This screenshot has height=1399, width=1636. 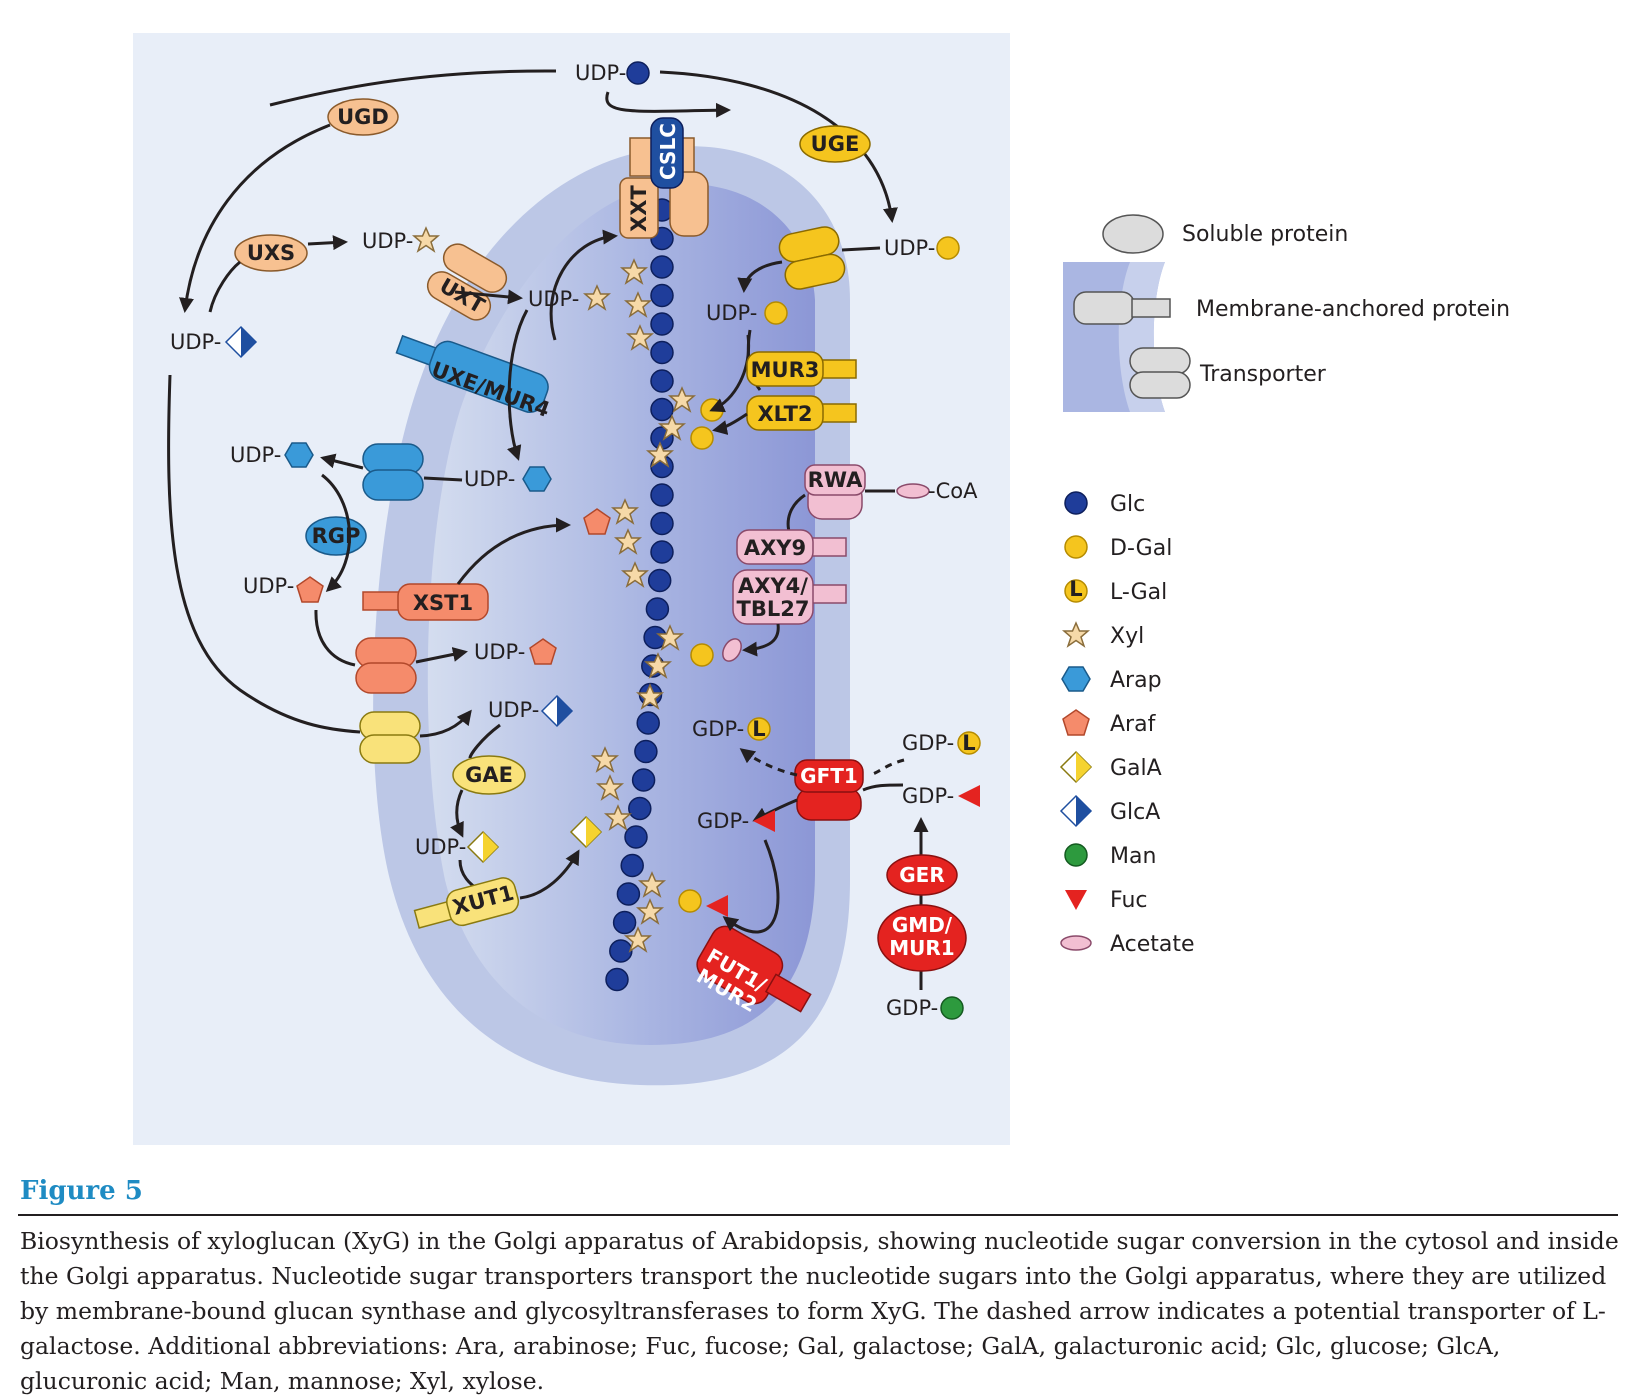 I want to click on xst1-label: XST1, so click(x=443, y=603).